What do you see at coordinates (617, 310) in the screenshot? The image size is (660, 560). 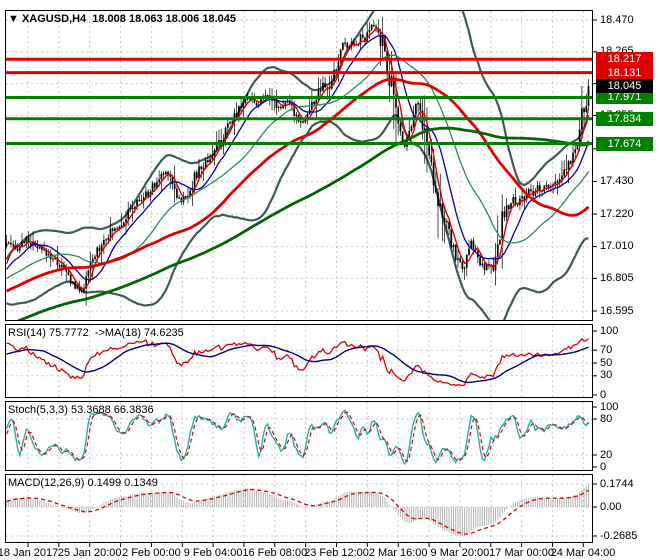 I see `price-scale-label: 16.595` at bounding box center [617, 310].